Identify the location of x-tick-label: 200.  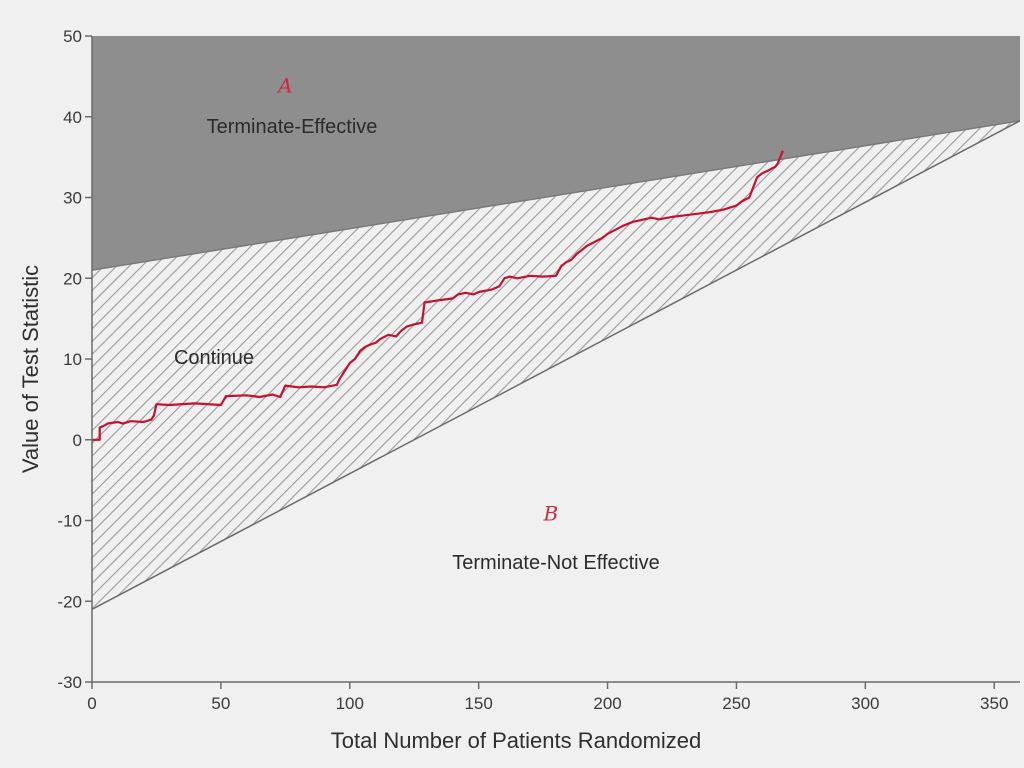
(607, 703).